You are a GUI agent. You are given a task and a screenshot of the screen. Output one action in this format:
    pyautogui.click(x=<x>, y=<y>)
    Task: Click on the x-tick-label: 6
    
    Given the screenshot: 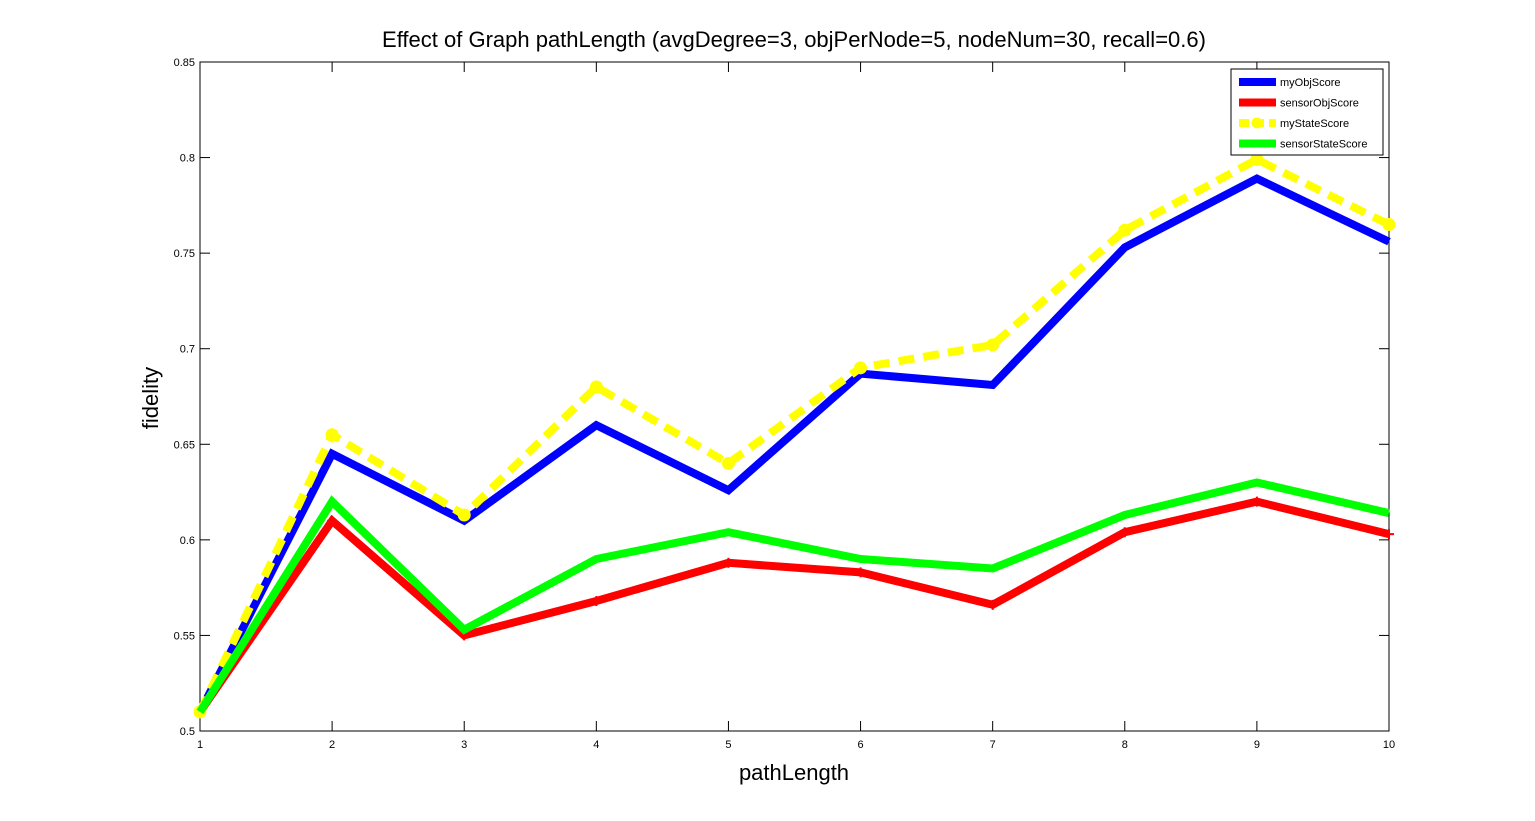 What is the action you would take?
    pyautogui.click(x=860, y=745)
    